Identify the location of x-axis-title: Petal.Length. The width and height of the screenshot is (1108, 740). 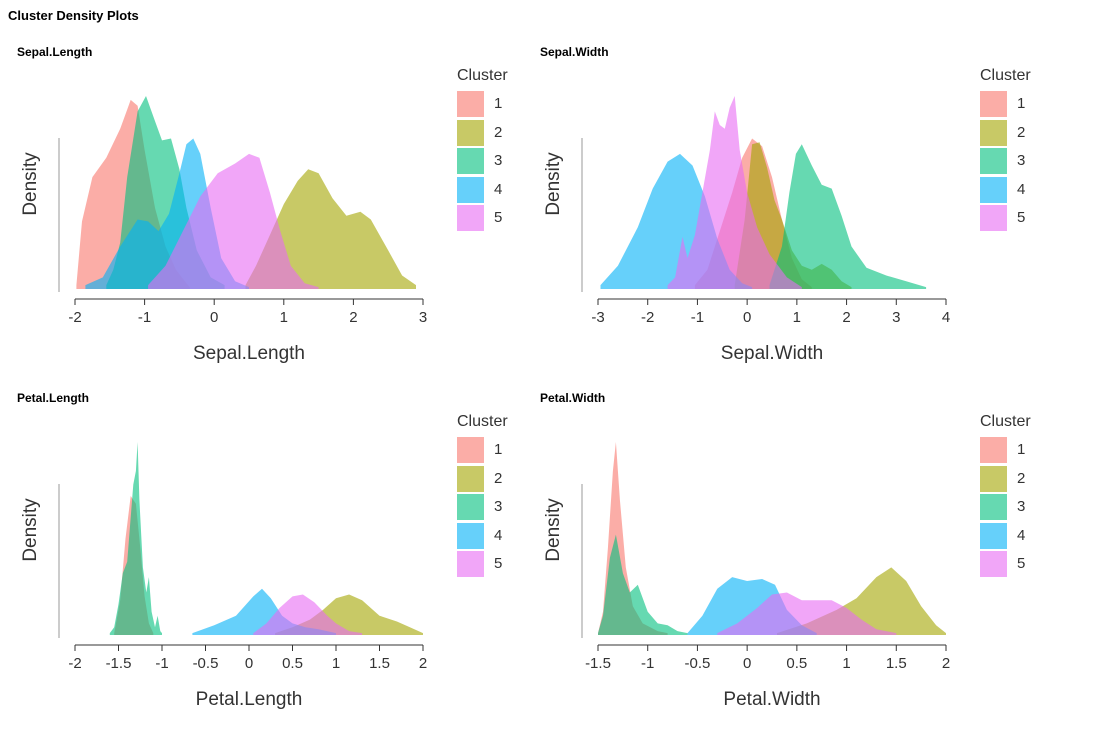
(249, 699).